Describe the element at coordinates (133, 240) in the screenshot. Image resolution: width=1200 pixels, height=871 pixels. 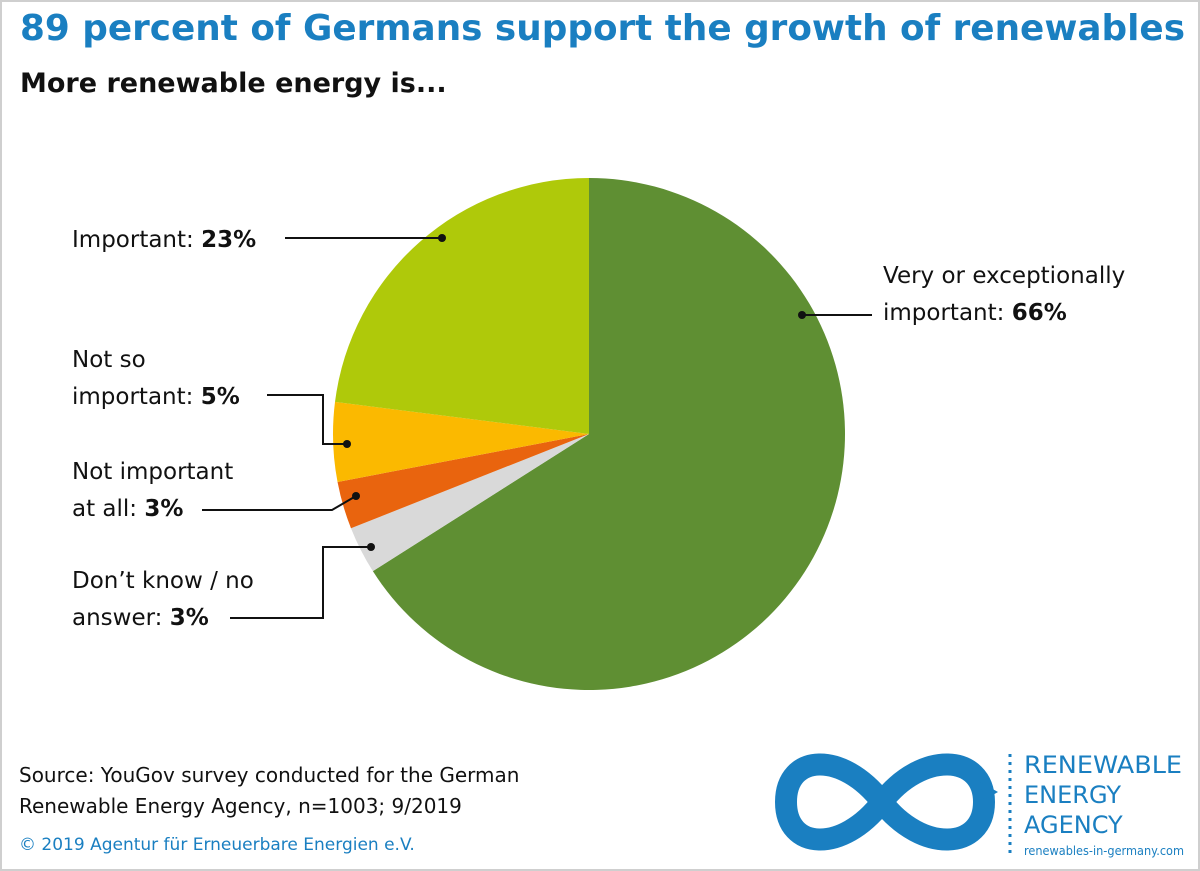
I see `category-label: Important:` at that location.